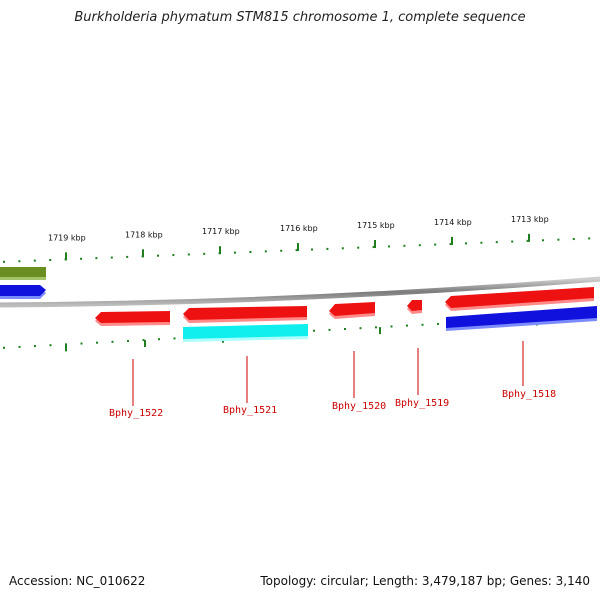  Describe the element at coordinates (77, 581) in the screenshot. I see `accession-text: Accession: NC_010622` at that location.